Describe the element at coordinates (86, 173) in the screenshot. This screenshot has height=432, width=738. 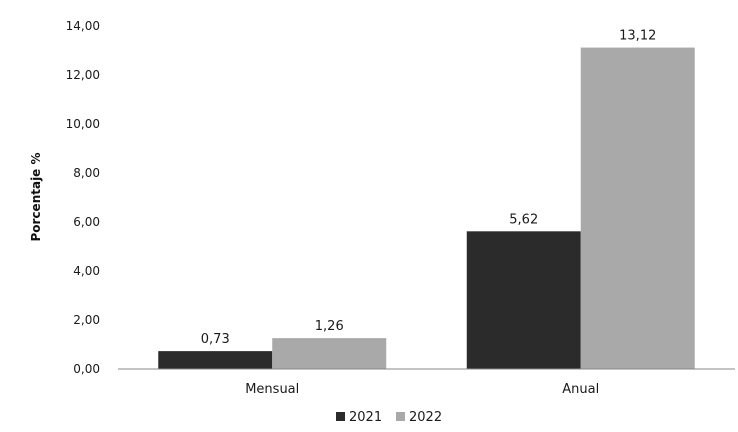
I see `y-tick-label: 8,00` at that location.